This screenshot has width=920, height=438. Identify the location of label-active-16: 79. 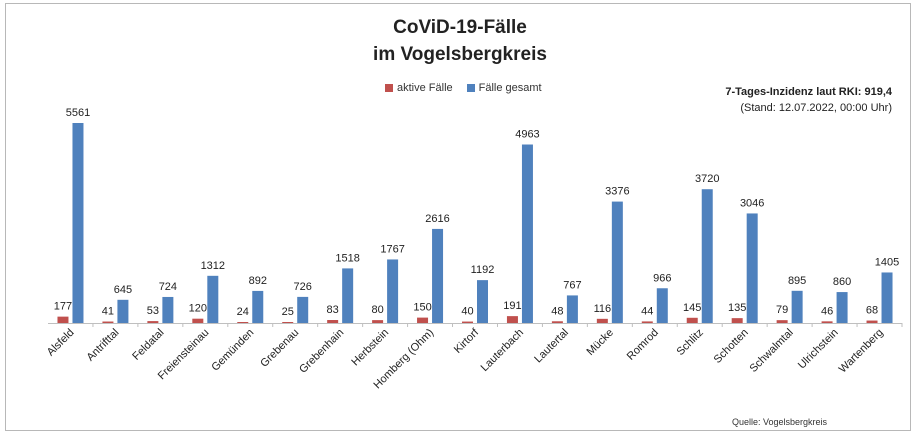
(782, 310).